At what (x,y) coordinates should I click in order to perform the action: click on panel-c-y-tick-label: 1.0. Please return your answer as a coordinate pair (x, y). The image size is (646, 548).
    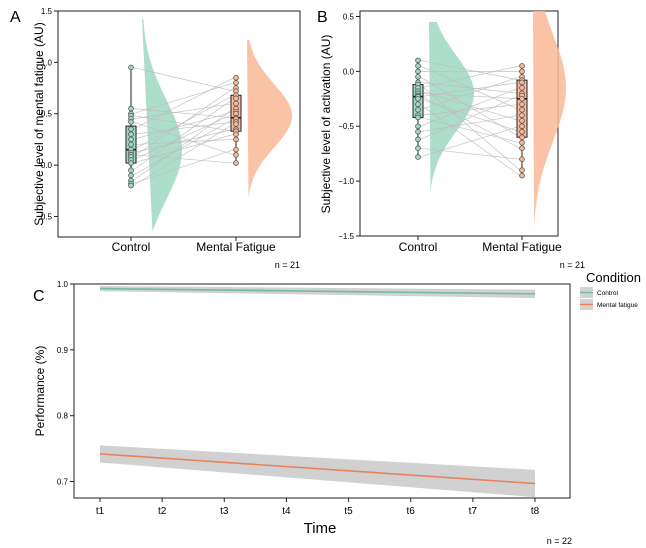
    Looking at the image, I should click on (63, 284).